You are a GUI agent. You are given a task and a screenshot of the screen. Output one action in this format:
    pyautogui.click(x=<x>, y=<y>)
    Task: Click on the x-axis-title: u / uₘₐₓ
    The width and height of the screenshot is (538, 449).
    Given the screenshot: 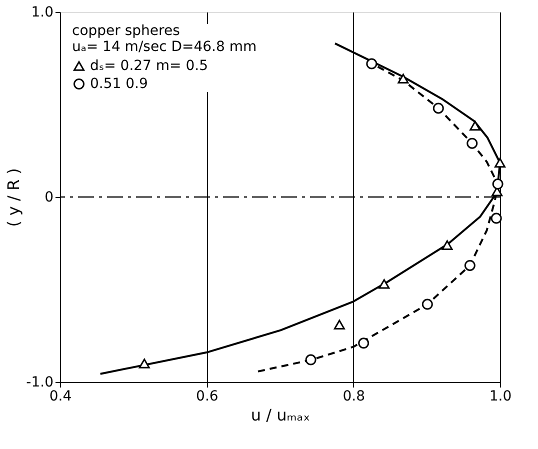 What is the action you would take?
    pyautogui.click(x=280, y=415)
    